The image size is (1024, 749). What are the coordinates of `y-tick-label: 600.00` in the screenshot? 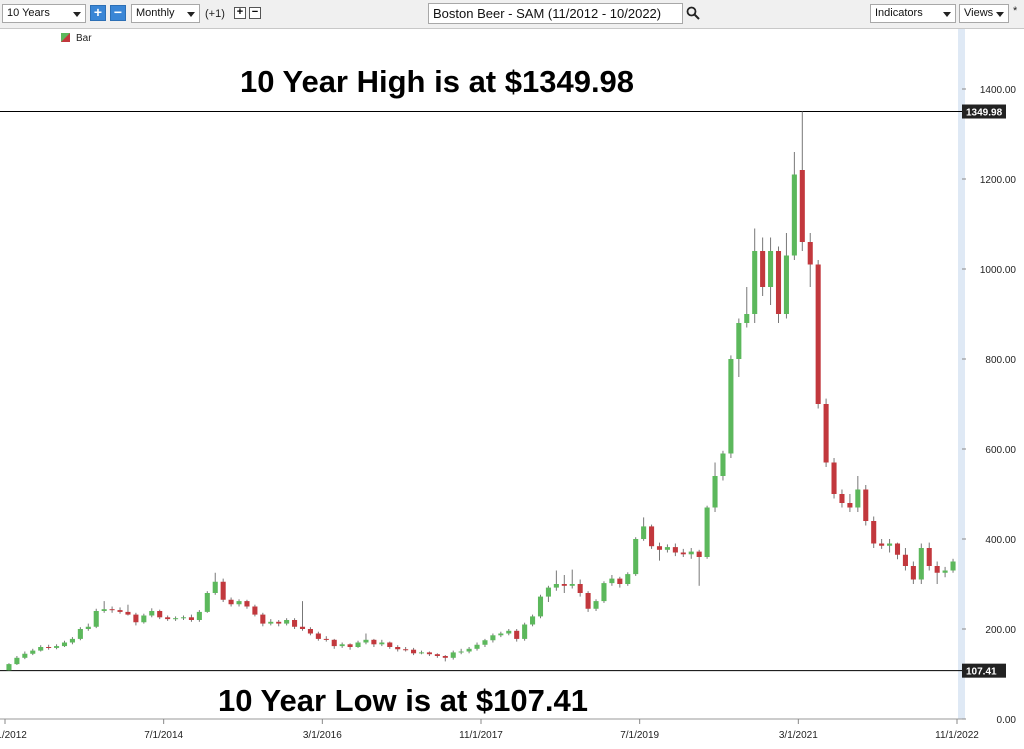 It's located at (1000, 450).